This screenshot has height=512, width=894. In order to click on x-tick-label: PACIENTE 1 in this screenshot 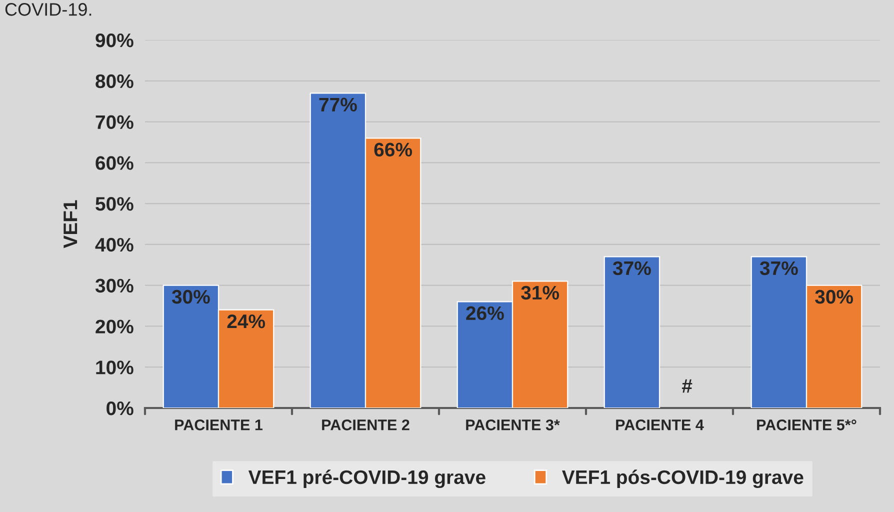, I will do `click(219, 425)`.